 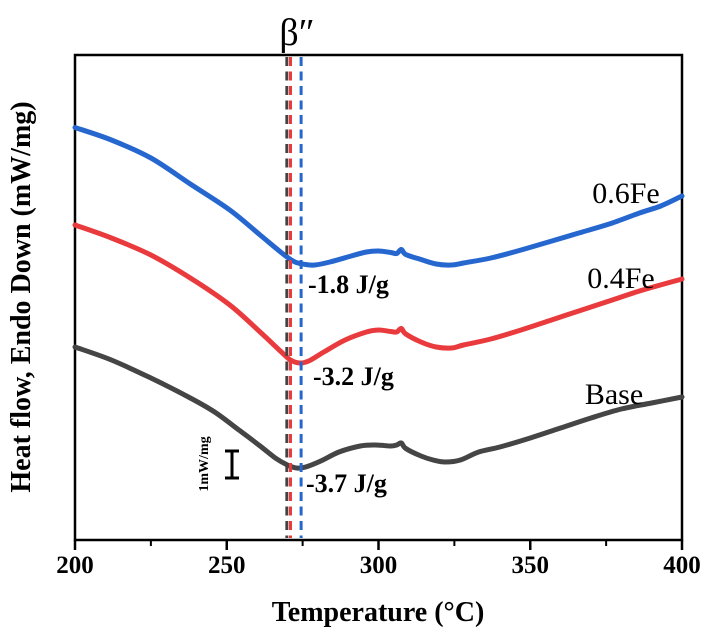 I want to click on enthalpy-annotation-2: -3.7 J/g, so click(x=346, y=483).